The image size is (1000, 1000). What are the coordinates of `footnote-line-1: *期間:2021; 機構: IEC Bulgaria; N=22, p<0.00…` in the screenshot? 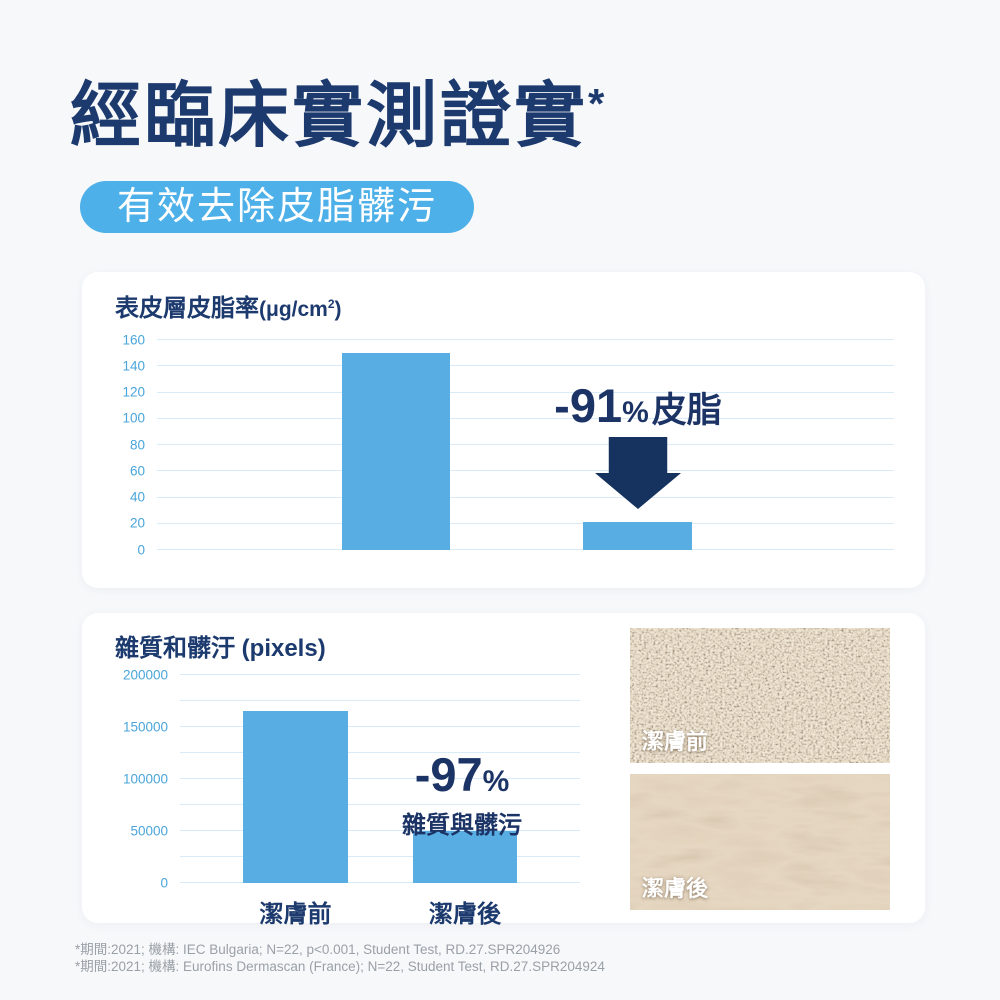 It's located at (318, 949).